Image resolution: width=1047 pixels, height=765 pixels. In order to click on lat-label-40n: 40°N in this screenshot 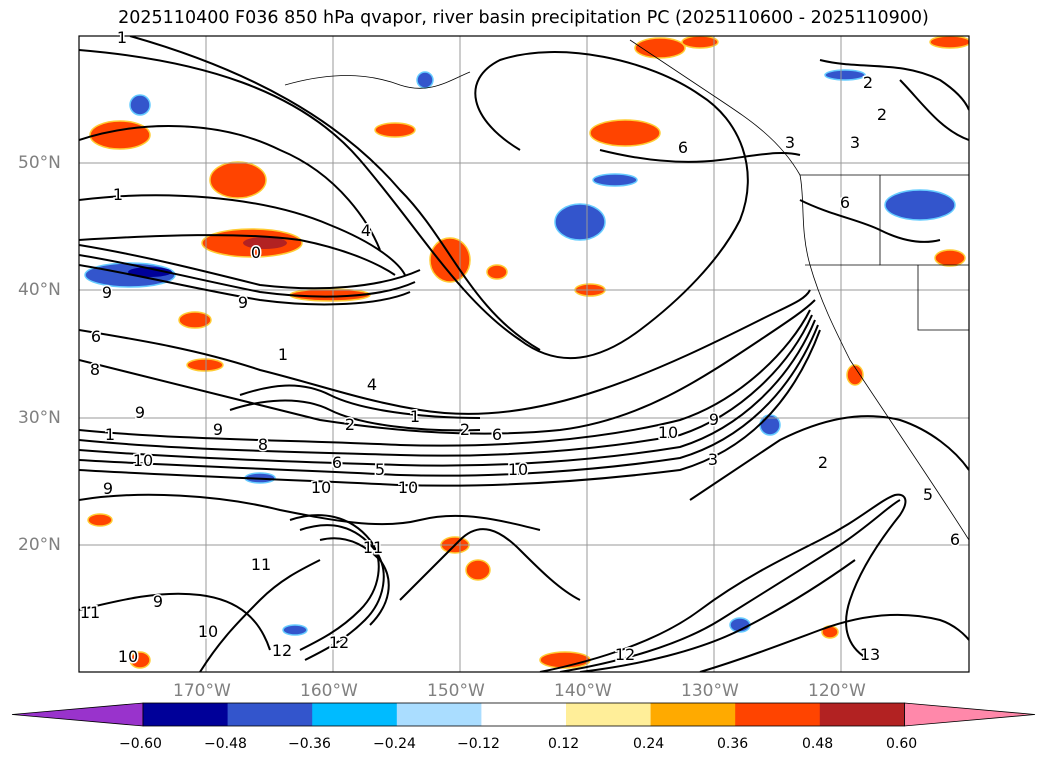, I will do `click(39, 290)`.